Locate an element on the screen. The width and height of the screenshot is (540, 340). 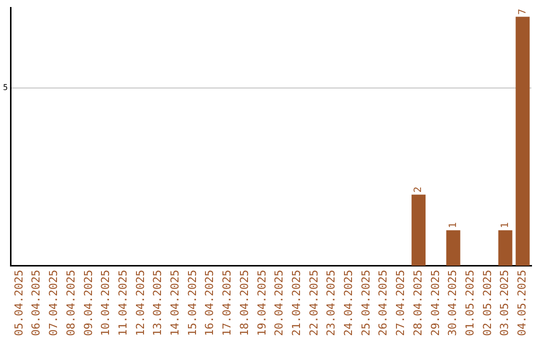
x-tick-label: 08.04.2025 is located at coordinates (71, 303).